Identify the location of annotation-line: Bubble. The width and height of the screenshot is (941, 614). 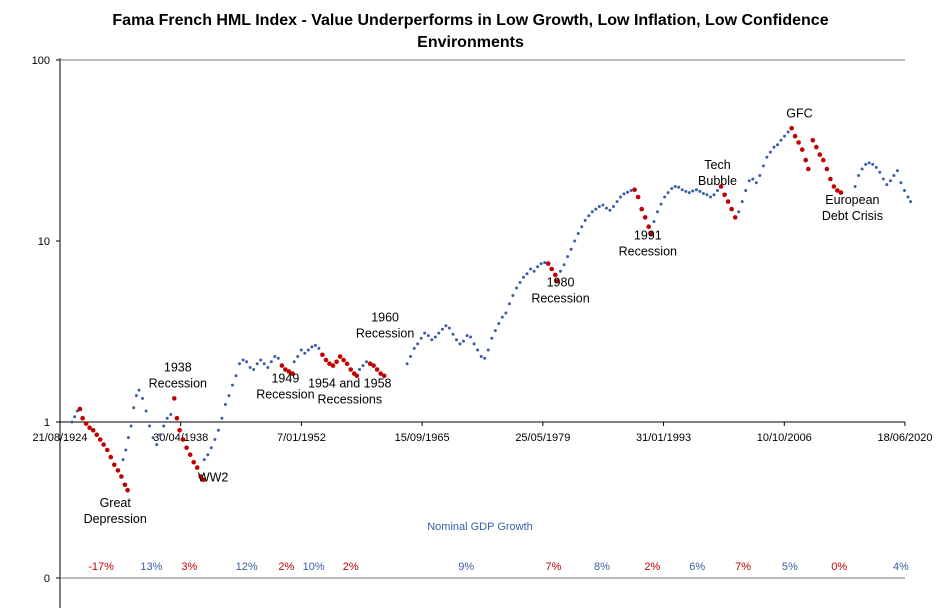
(717, 181).